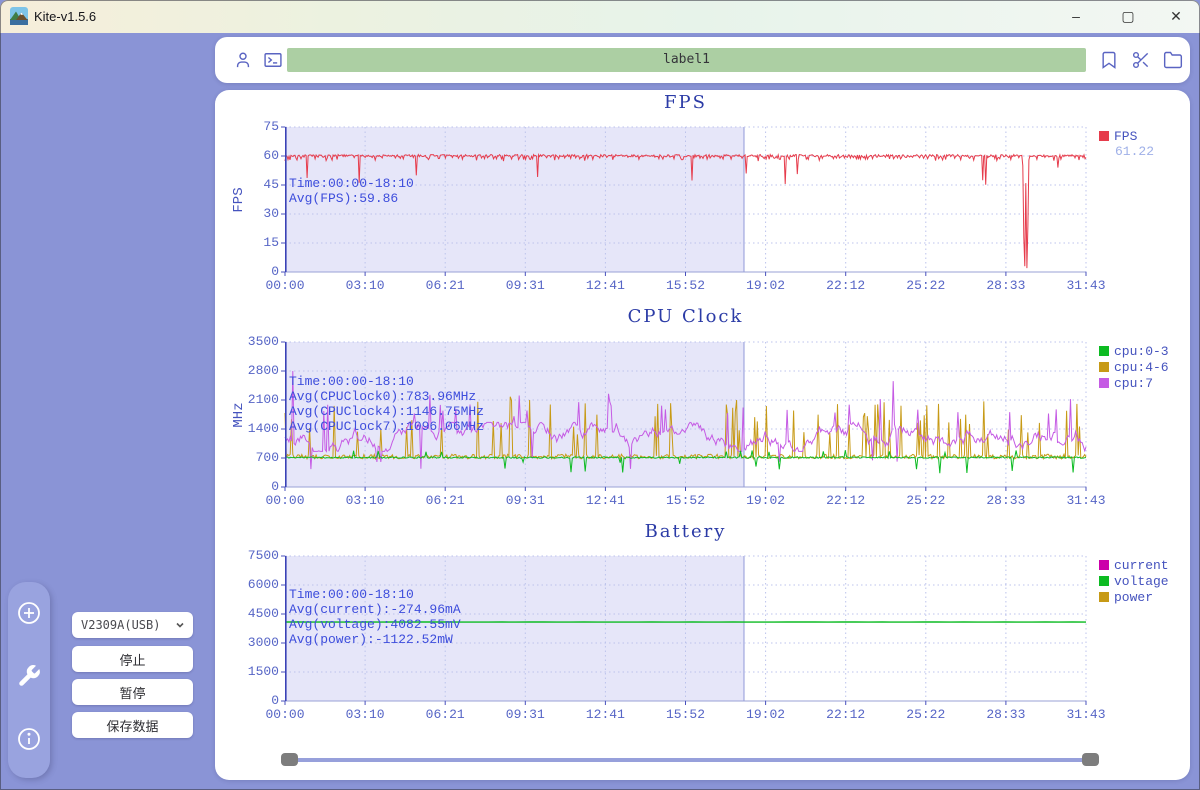 This screenshot has width=1200, height=790. I want to click on legend-label: current, so click(1141, 565).